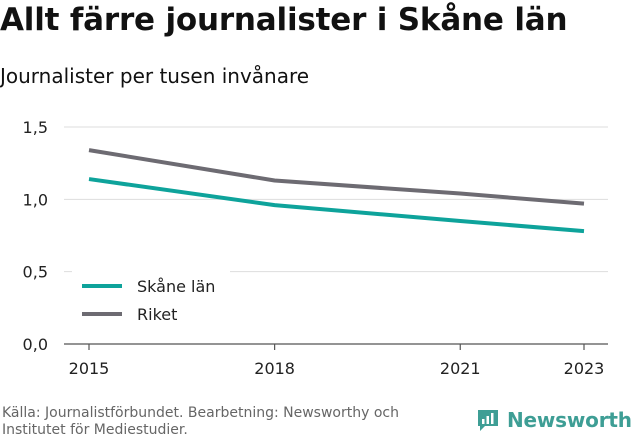 The image size is (631, 439). What do you see at coordinates (157, 314) in the screenshot?
I see `legend-label: Riket` at bounding box center [157, 314].